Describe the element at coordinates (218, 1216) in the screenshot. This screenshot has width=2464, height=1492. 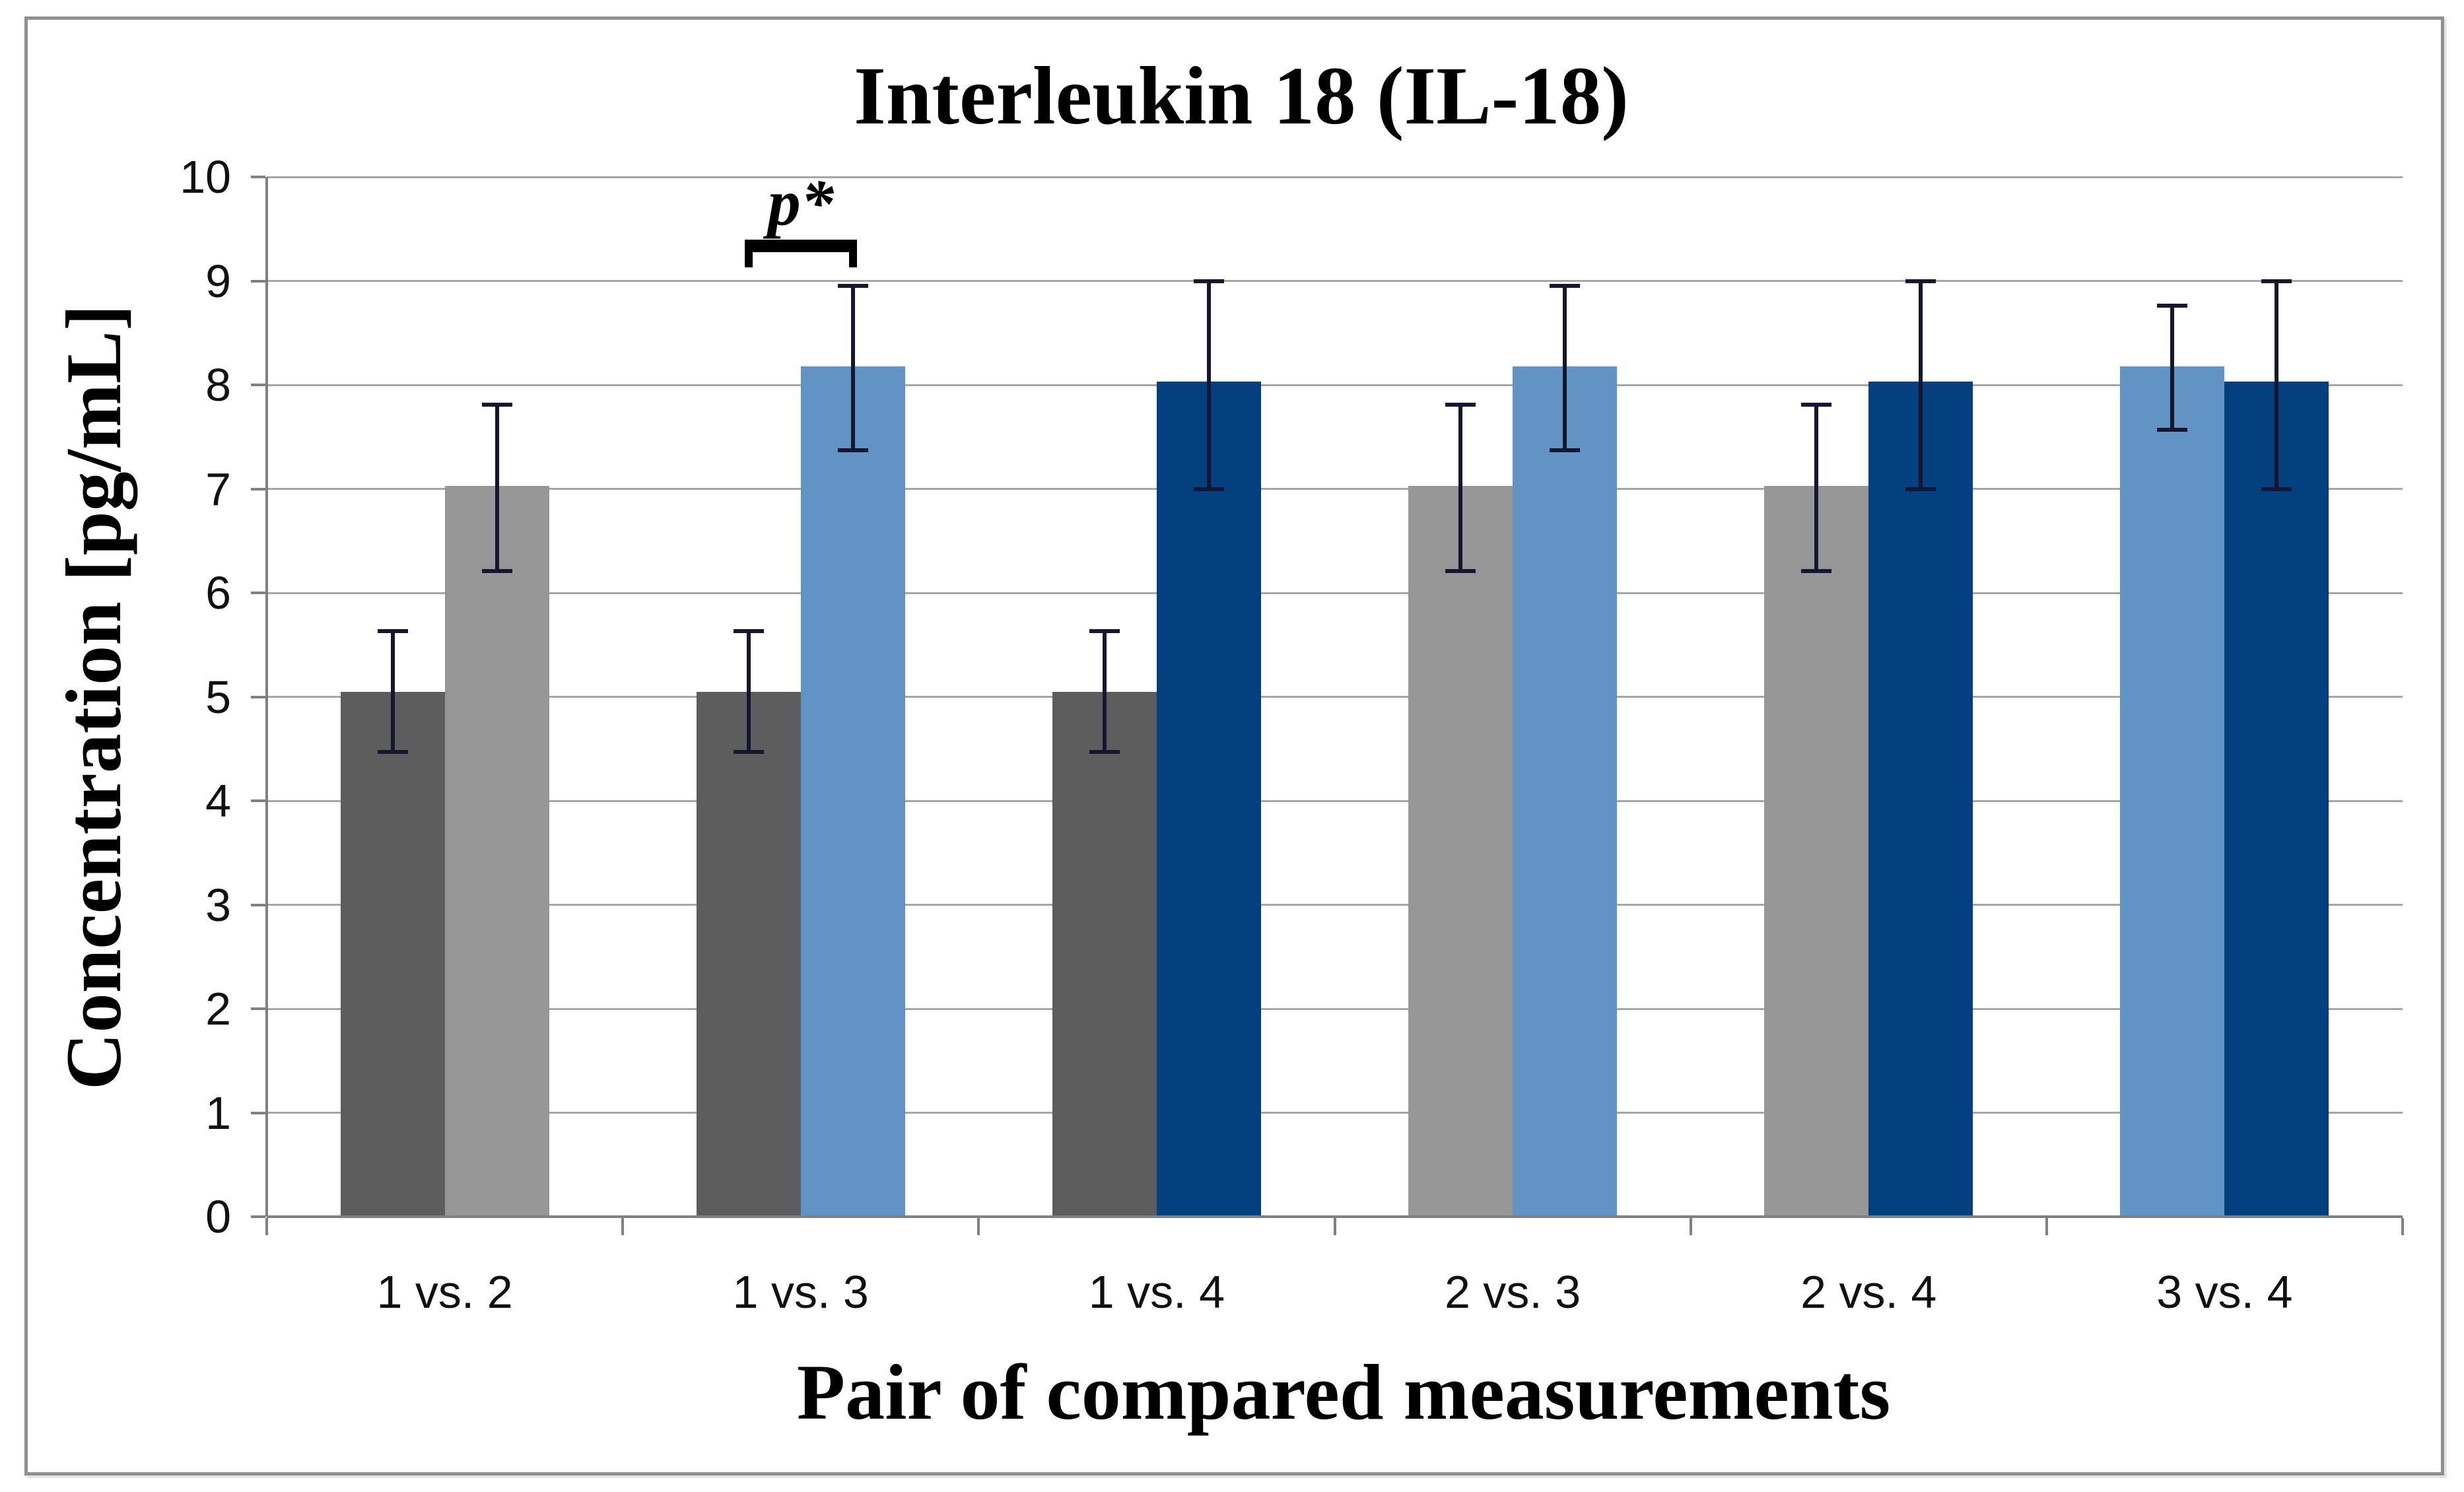
I see `y-tick-label-0: 0` at that location.